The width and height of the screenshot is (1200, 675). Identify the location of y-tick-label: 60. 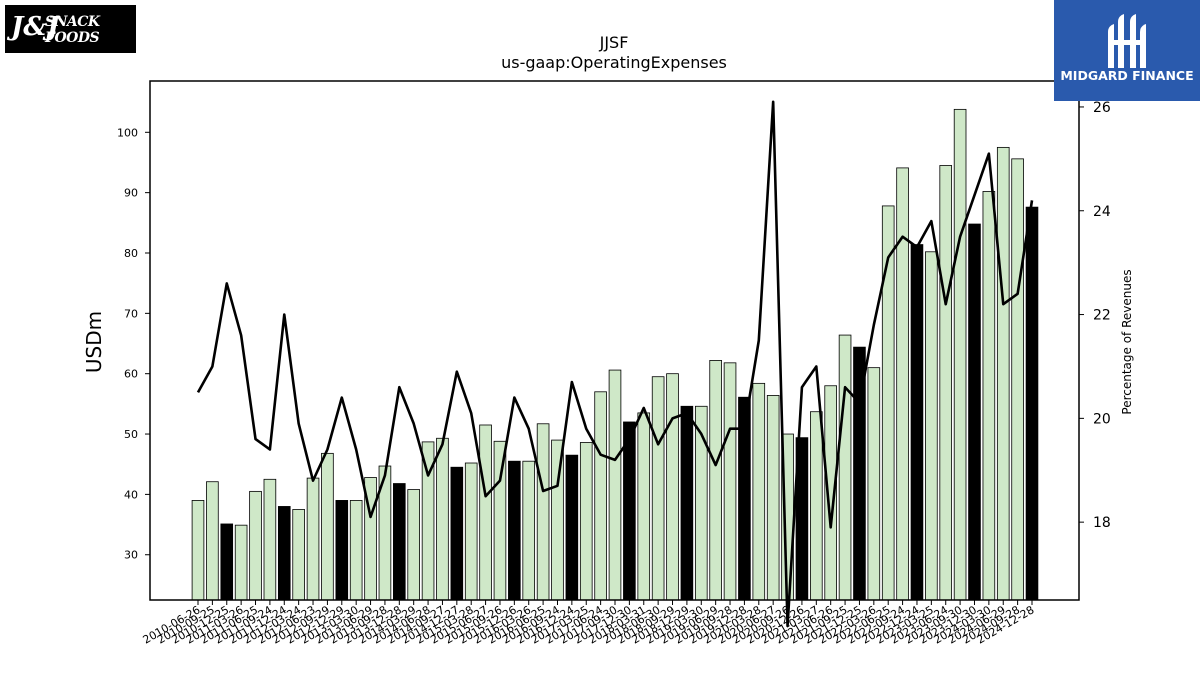
(131, 374).